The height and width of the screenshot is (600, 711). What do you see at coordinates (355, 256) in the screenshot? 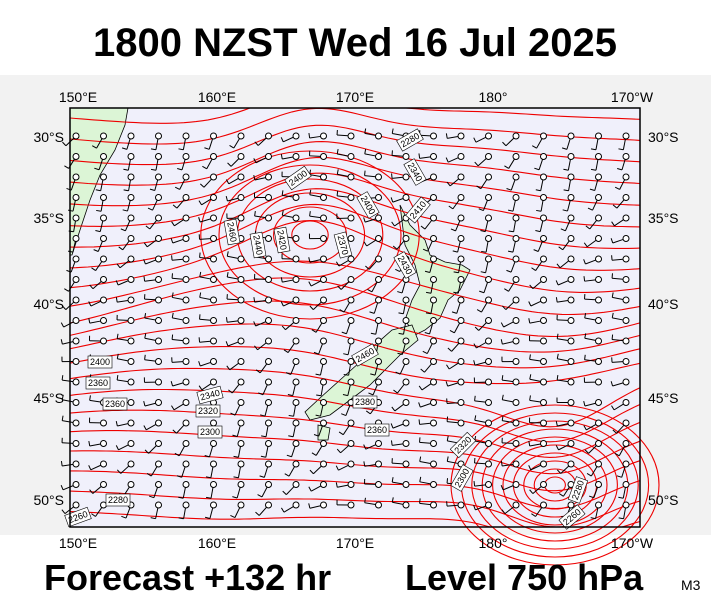
I see `contour-line` at bounding box center [355, 256].